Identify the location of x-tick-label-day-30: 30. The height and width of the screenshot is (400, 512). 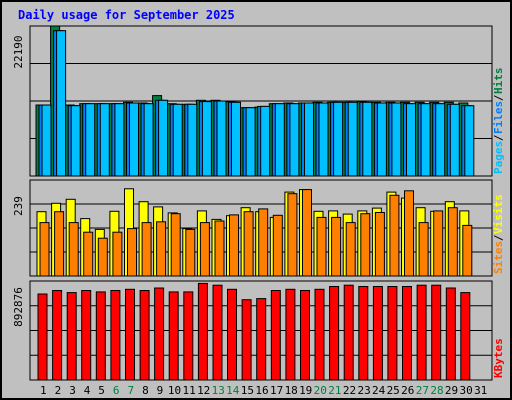
(465, 390).